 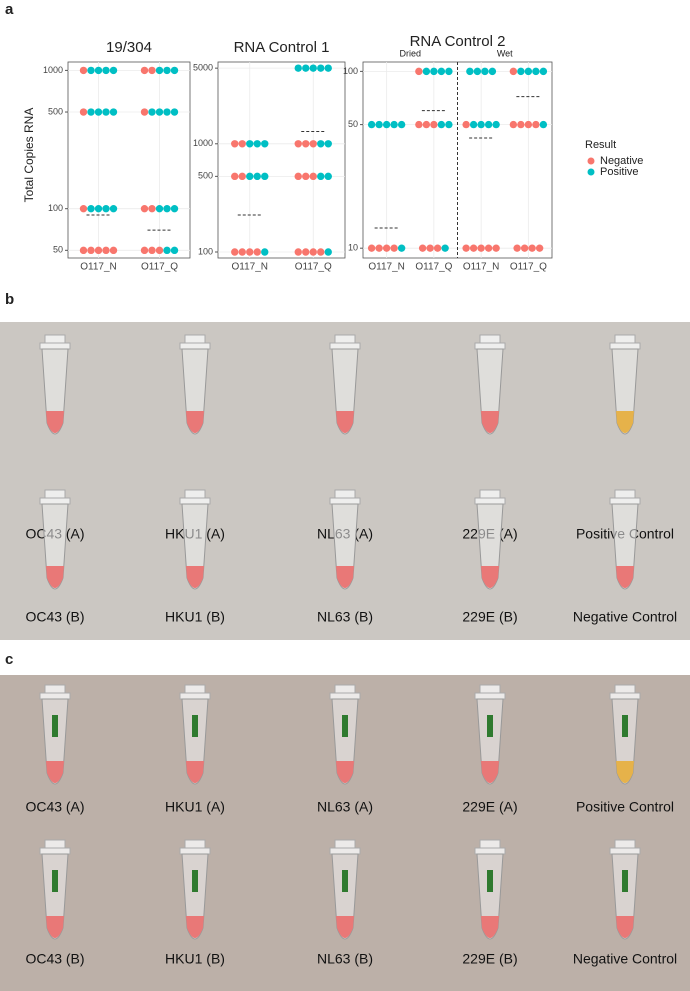 I want to click on tube-label: Negative Control, so click(x=625, y=959).